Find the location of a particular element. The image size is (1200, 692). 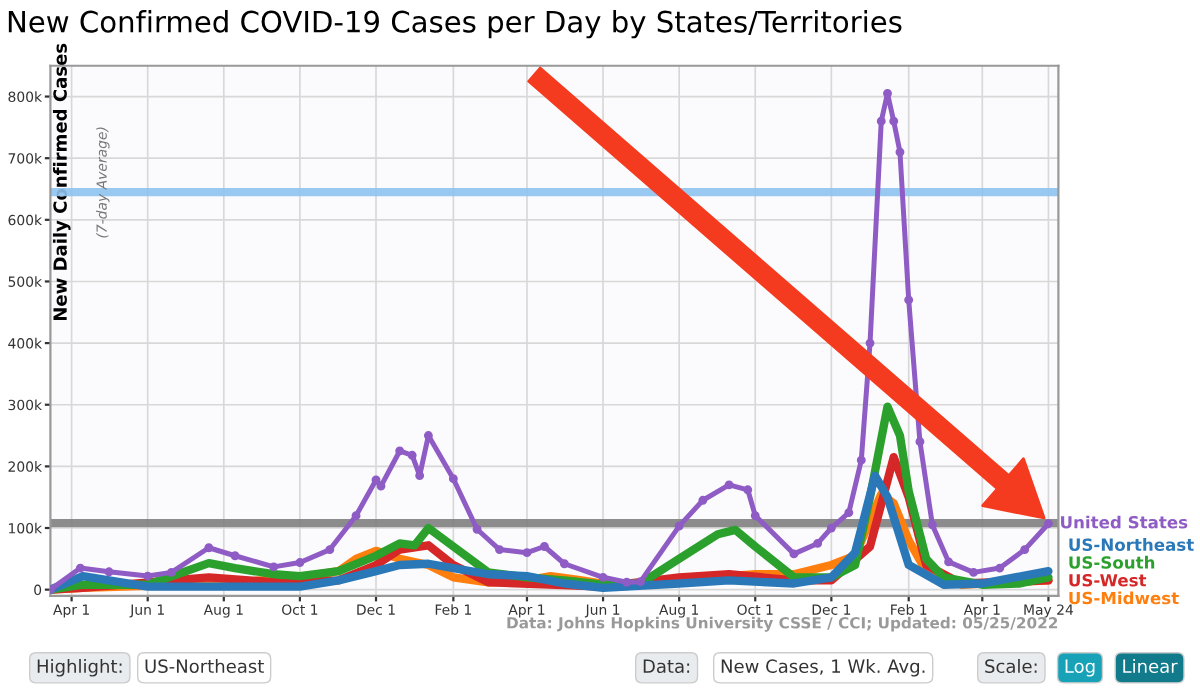

chart-title: New Confirmed COVID-19 Cases per Day by States/Territories is located at coordinates (455, 24).